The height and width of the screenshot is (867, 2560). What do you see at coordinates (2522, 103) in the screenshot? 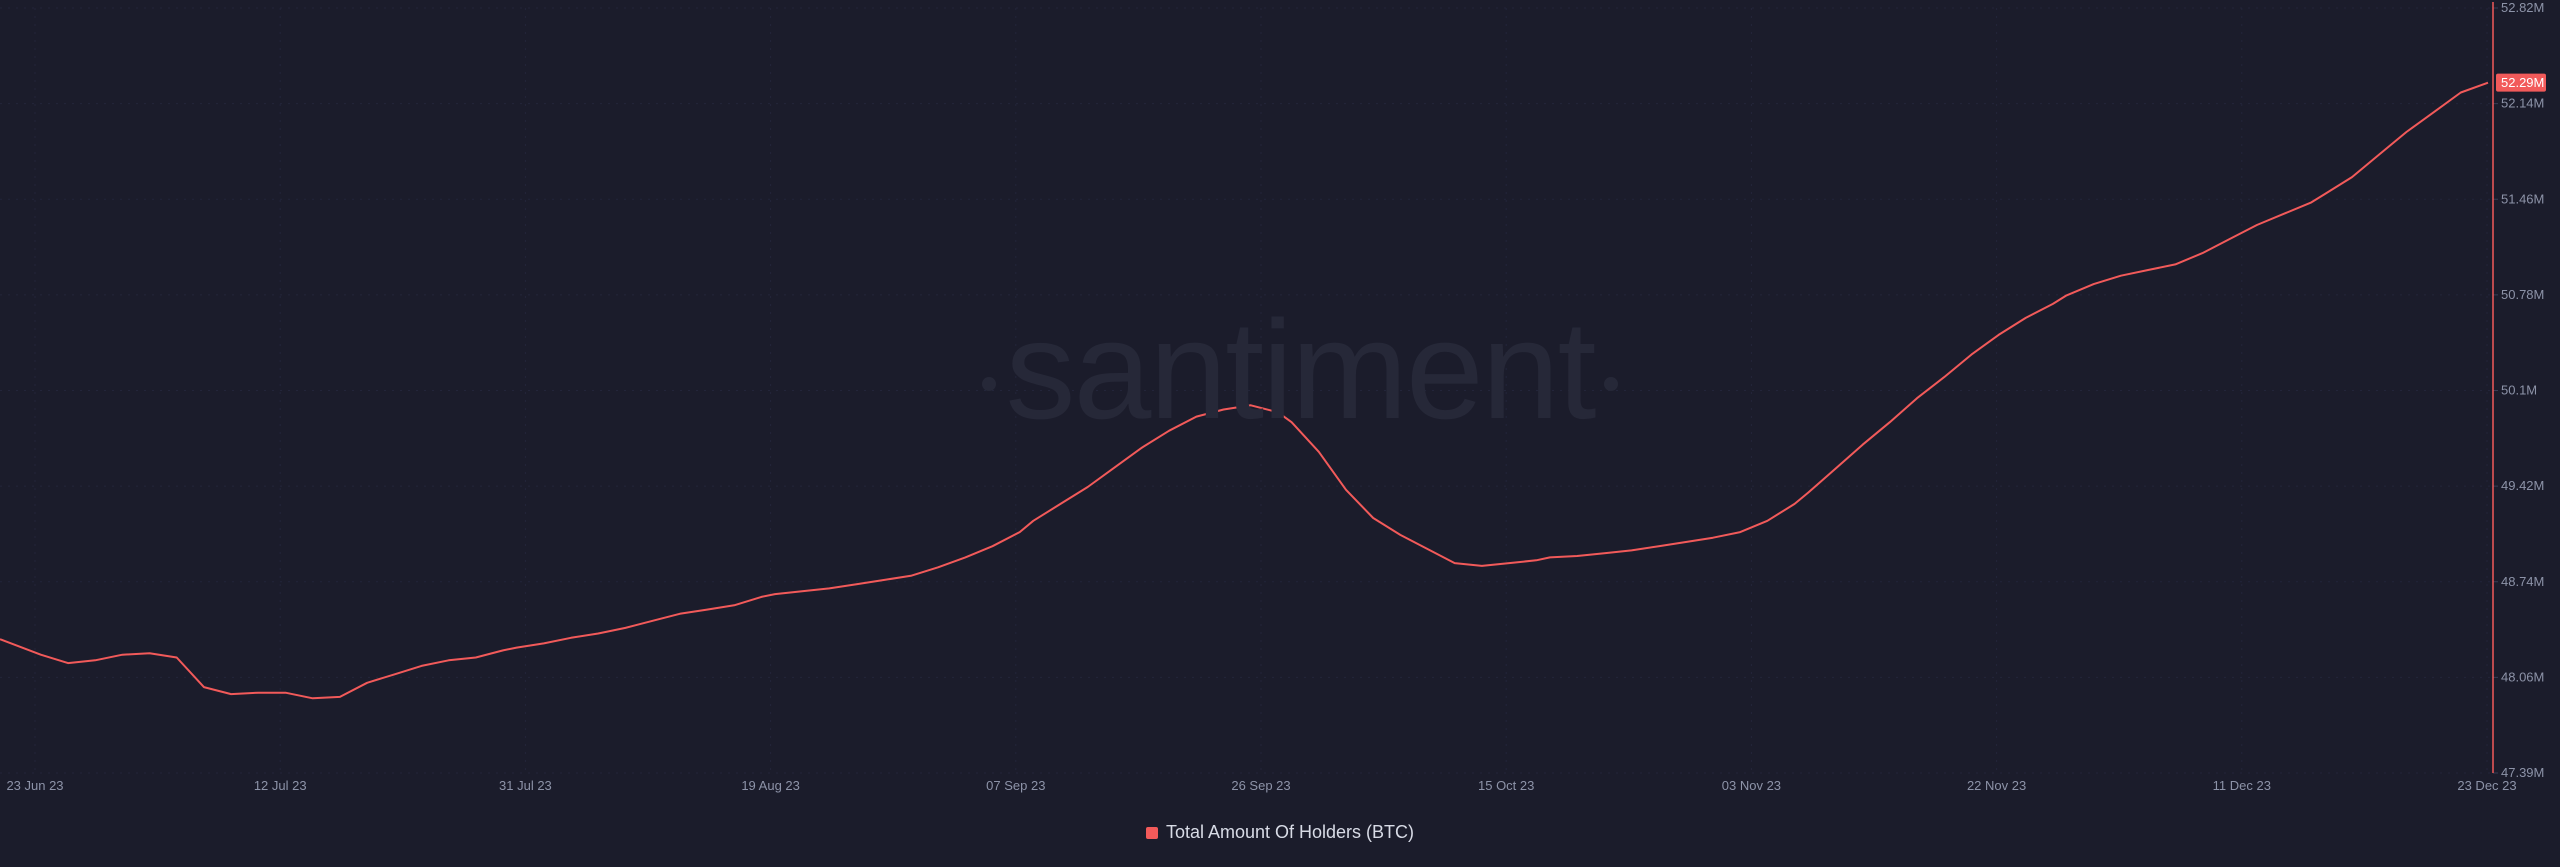
I see `y-tick-label: 52.14M` at bounding box center [2522, 103].